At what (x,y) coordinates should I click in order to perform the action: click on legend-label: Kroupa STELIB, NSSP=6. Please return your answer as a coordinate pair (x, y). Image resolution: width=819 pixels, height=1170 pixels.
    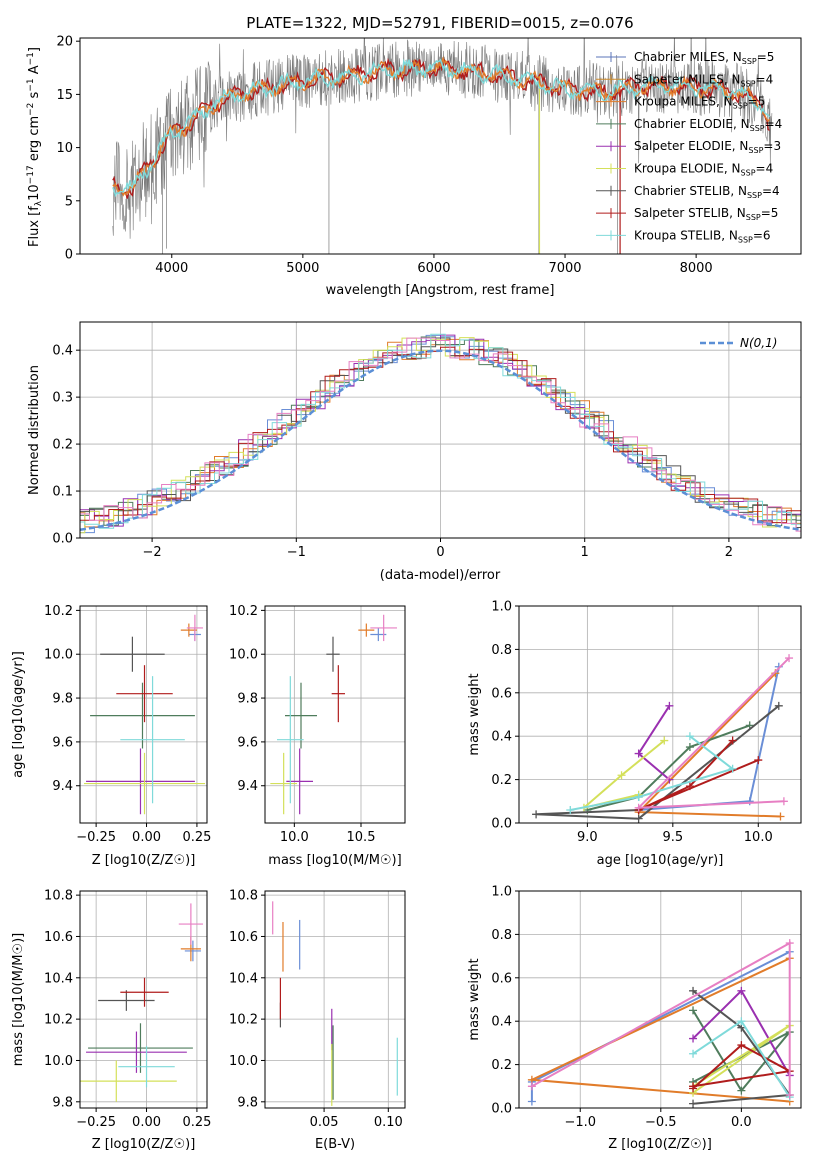
    Looking at the image, I should click on (702, 236).